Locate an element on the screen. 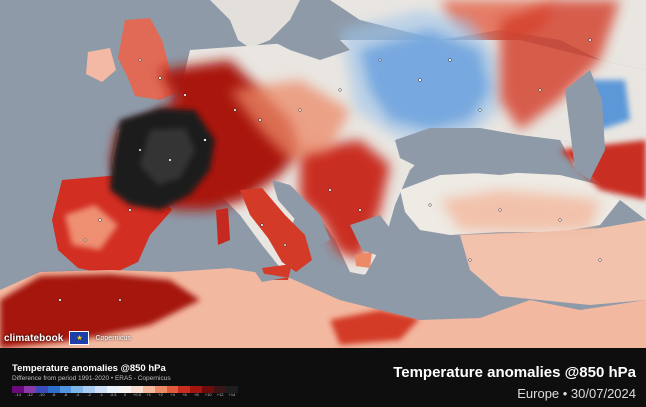 The image size is (646, 407). color-scale-tick: -2 is located at coordinates (89, 394).